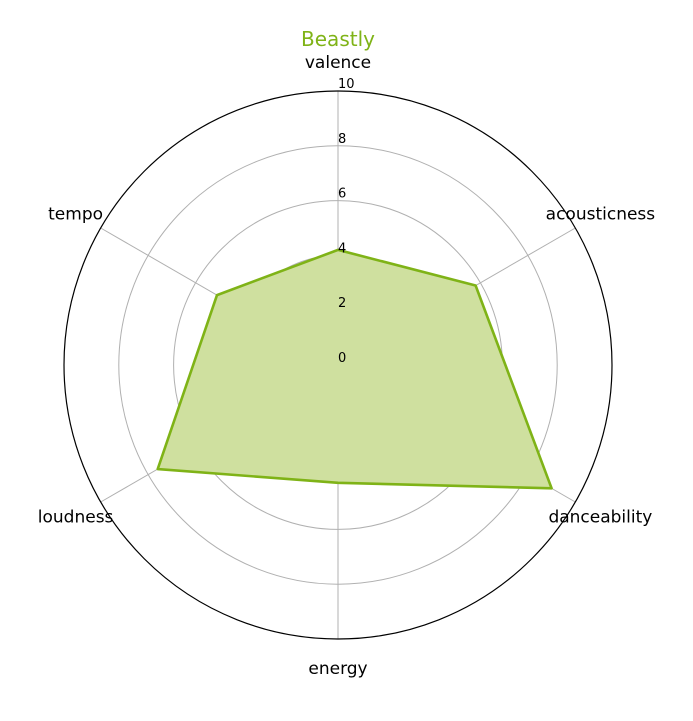 The width and height of the screenshot is (693, 721). What do you see at coordinates (342, 194) in the screenshot?
I see `tick-label-6: 6` at bounding box center [342, 194].